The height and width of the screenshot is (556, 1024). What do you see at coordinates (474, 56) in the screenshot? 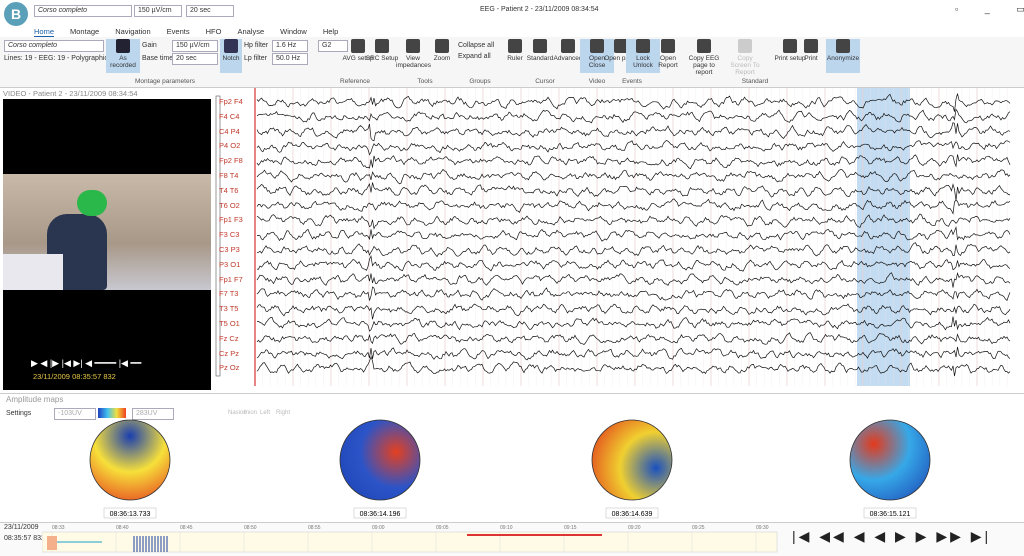
I see `expand-all: Expand all` at bounding box center [474, 56].